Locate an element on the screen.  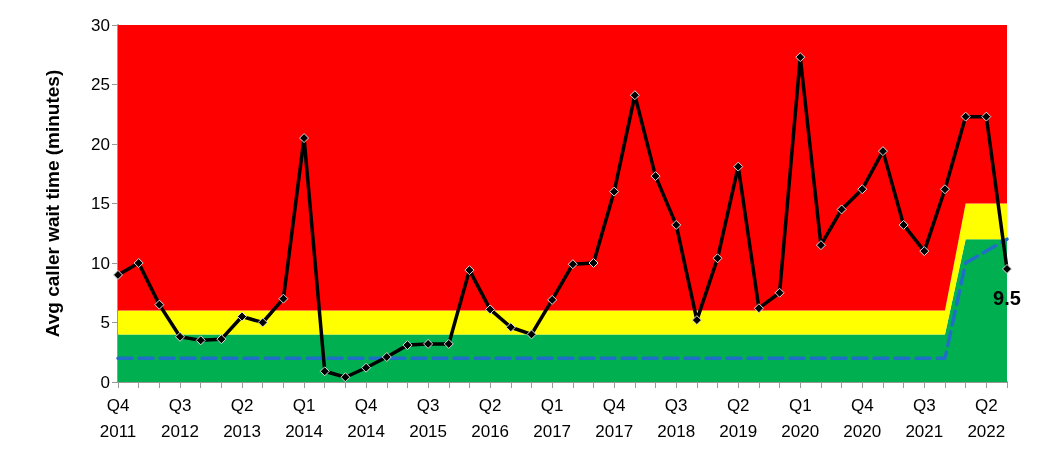
y-tick-label: 25 is located at coordinates (100, 84).